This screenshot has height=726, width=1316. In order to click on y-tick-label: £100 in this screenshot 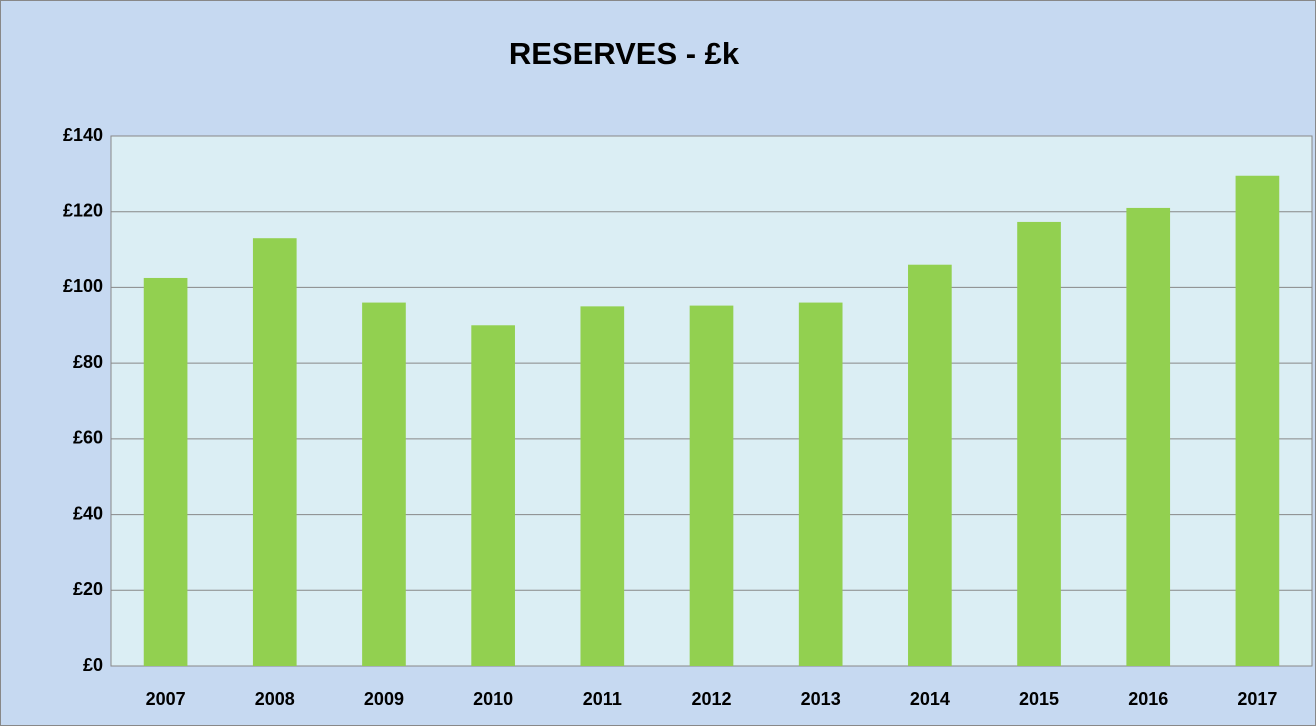, I will do `click(83, 286)`.